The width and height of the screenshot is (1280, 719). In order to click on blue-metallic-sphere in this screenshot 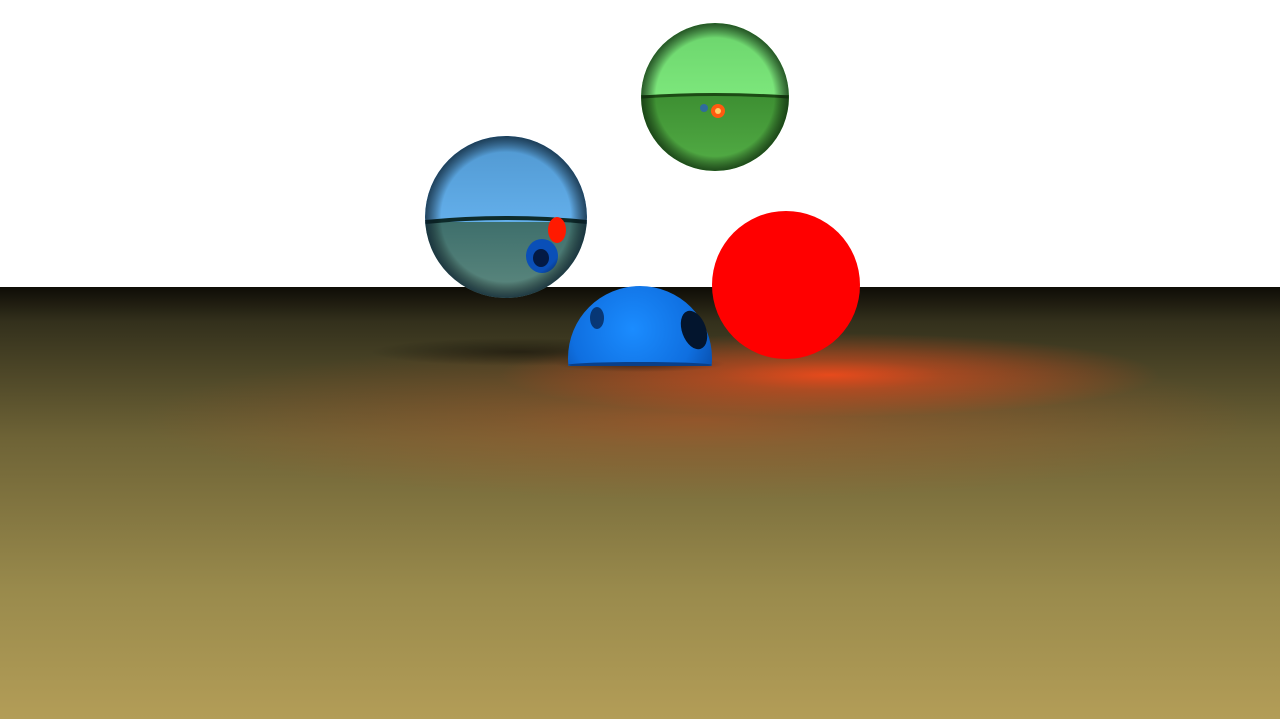, I will do `click(640, 326)`.